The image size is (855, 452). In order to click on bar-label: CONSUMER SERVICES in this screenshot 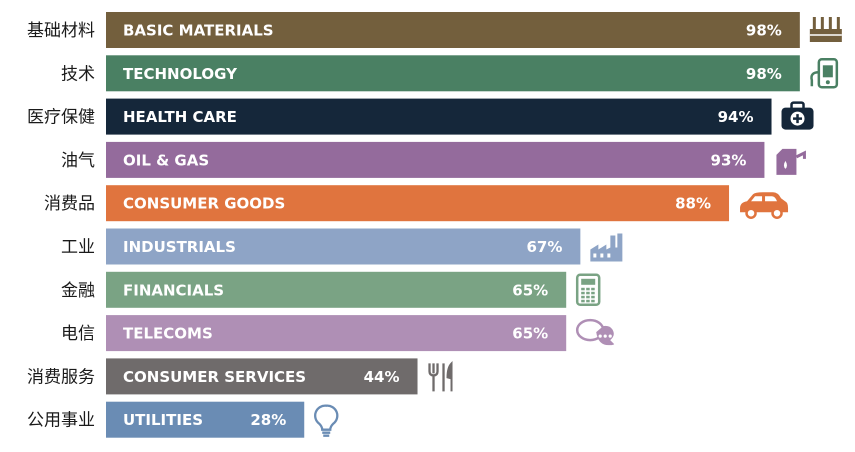, I will do `click(214, 377)`.